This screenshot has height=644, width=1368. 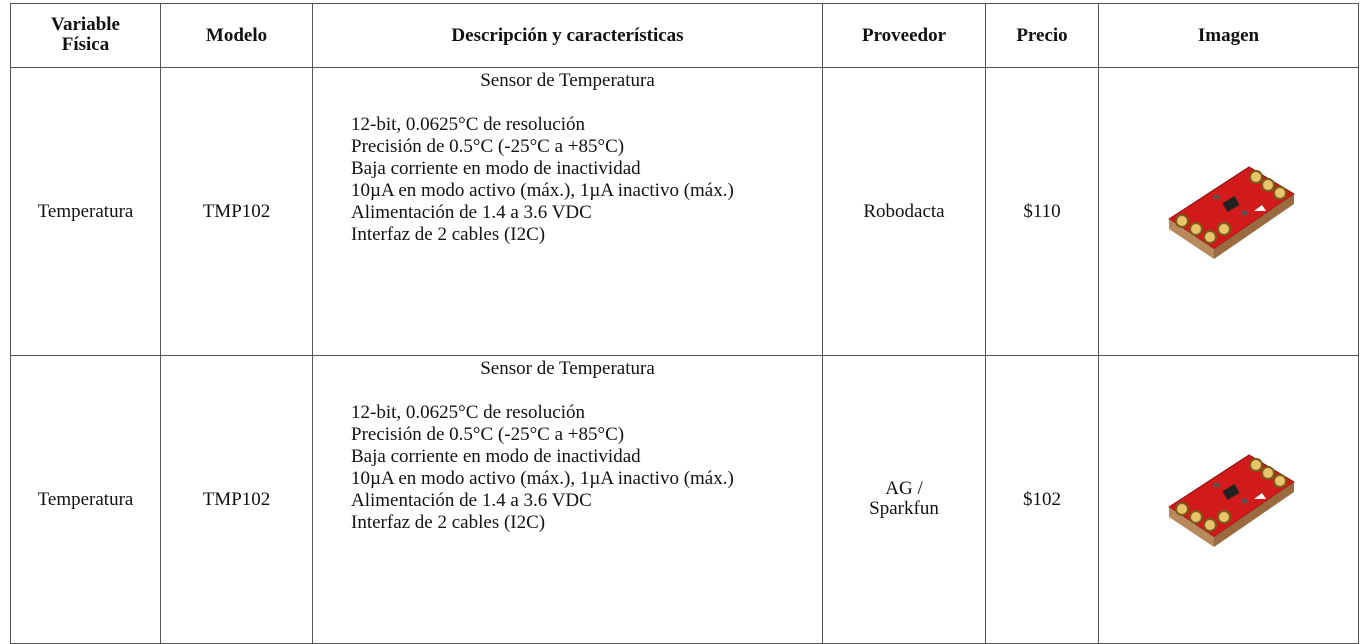 I want to click on provider-text: AG / Sparkfun, so click(x=904, y=498).